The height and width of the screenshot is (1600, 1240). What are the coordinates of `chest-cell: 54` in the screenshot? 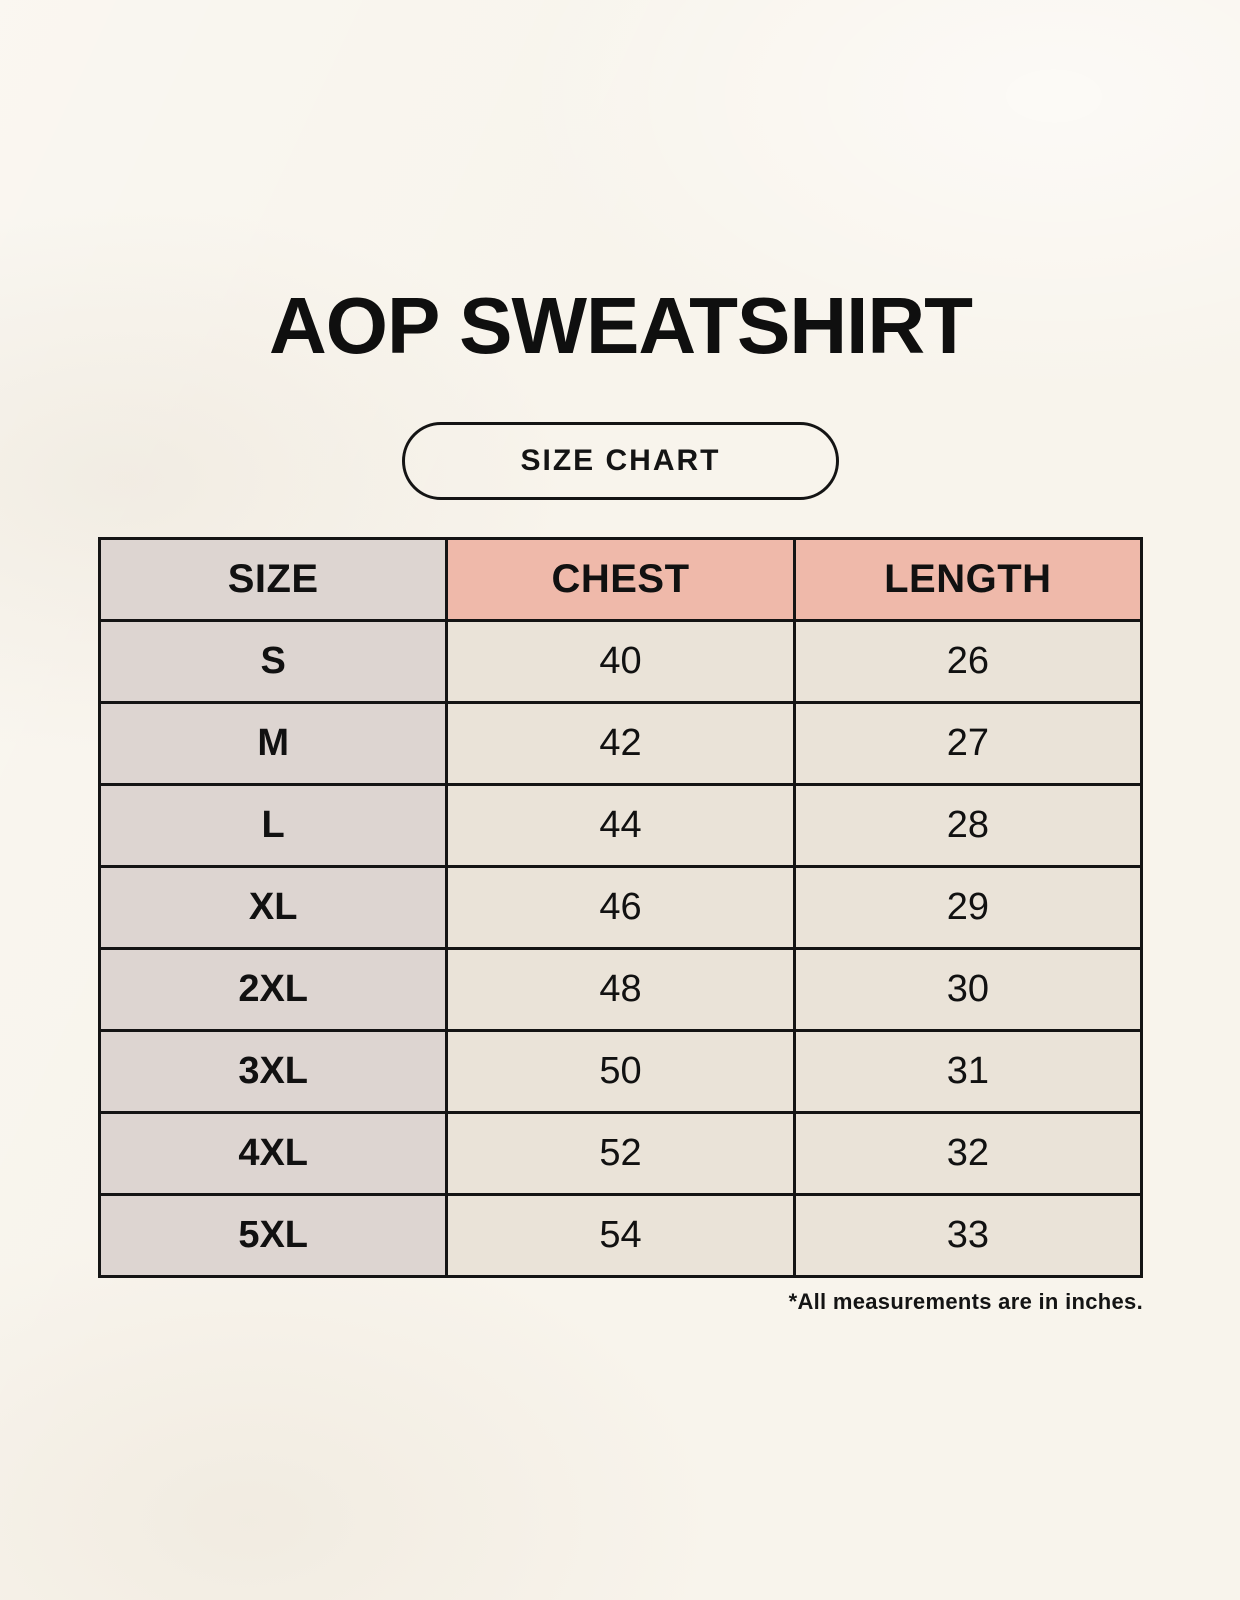 It's located at (620, 1235).